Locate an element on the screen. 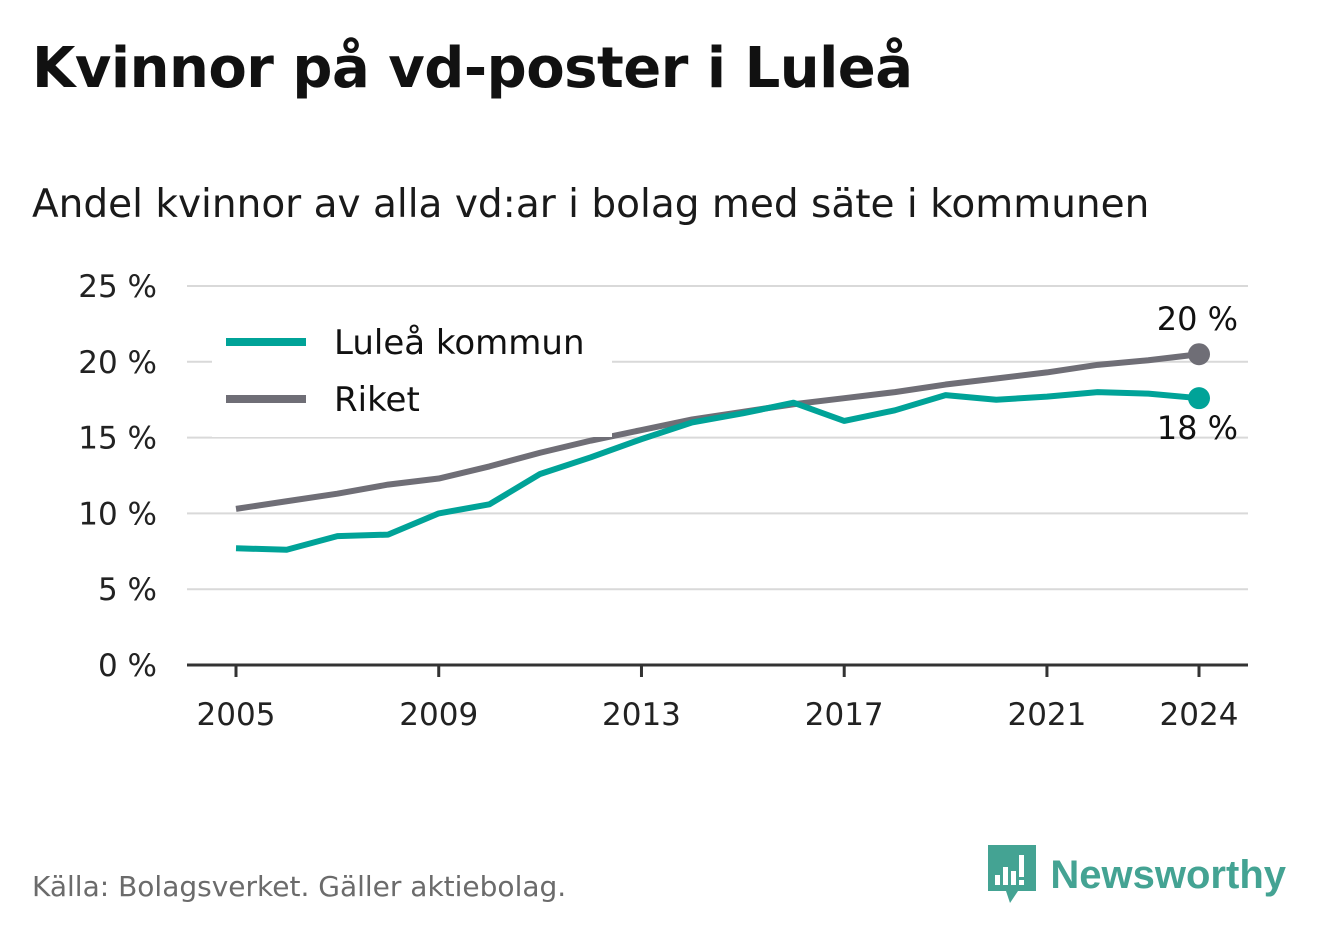 The width and height of the screenshot is (1322, 939). brand-name: Newsworthy is located at coordinates (1168, 874).